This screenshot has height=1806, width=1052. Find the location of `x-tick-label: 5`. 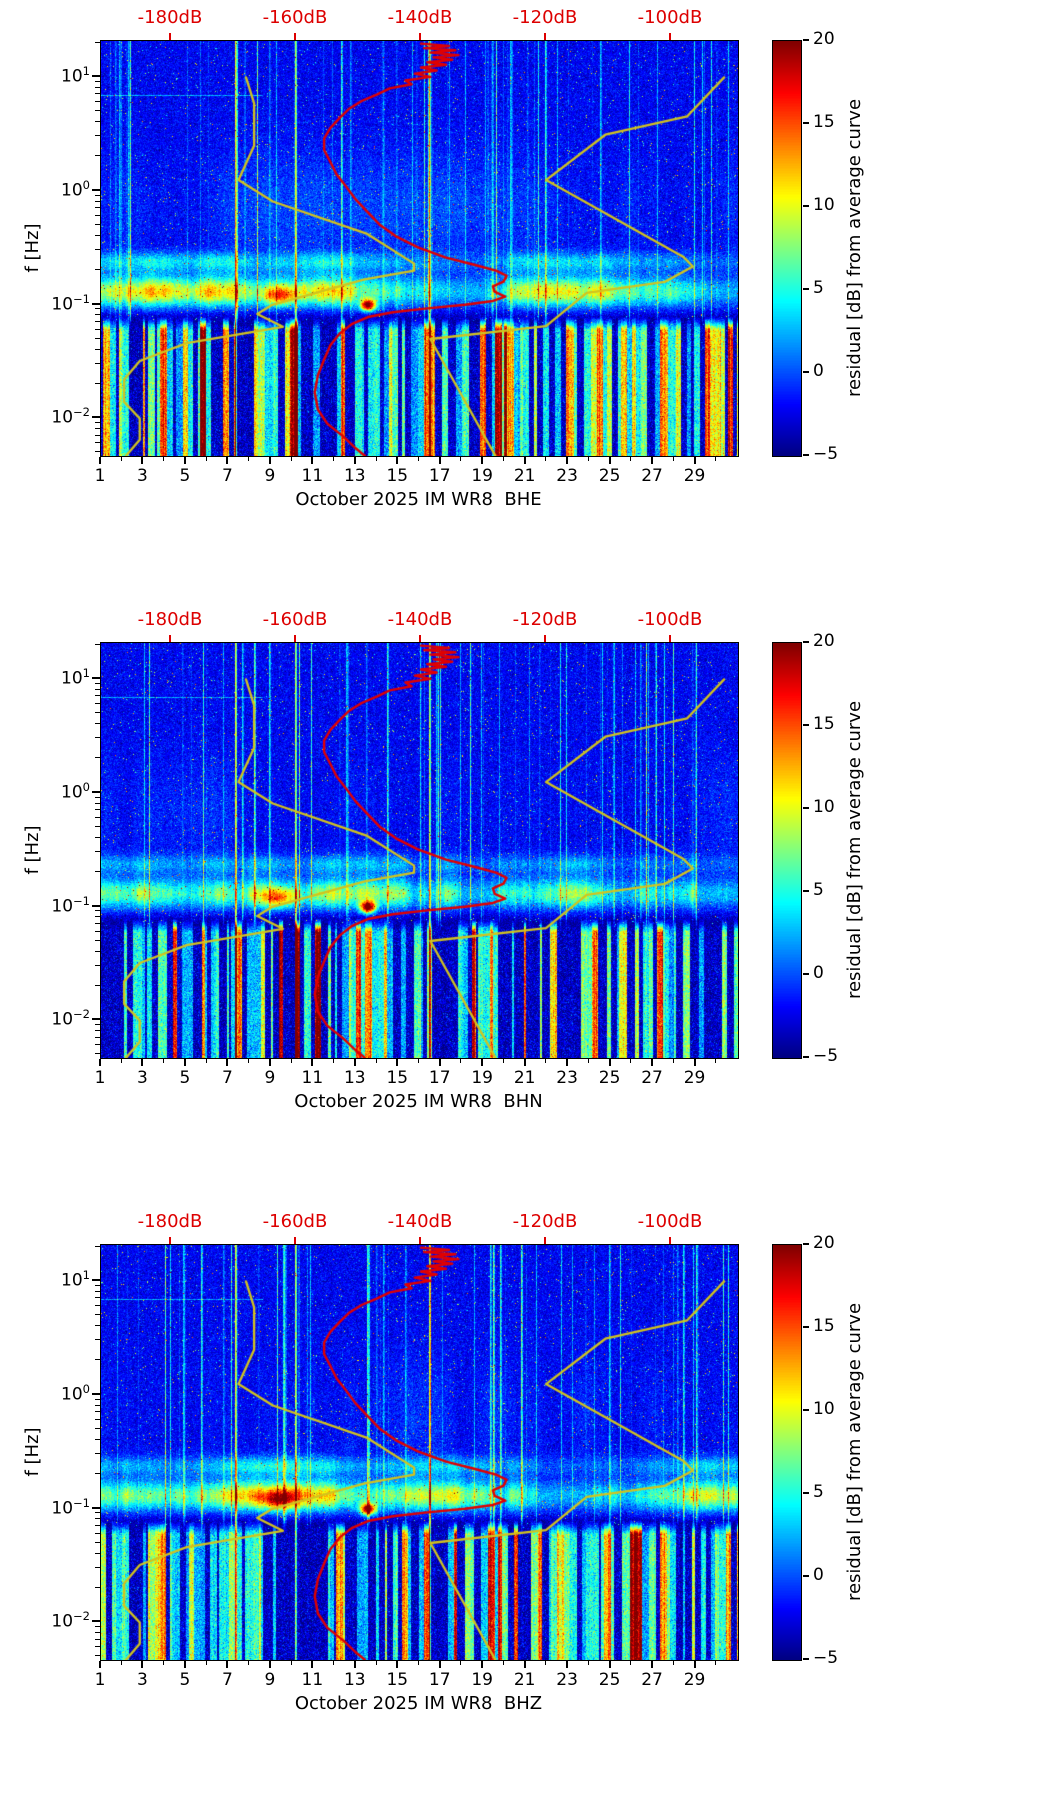

x-tick-label: 5 is located at coordinates (185, 1078).